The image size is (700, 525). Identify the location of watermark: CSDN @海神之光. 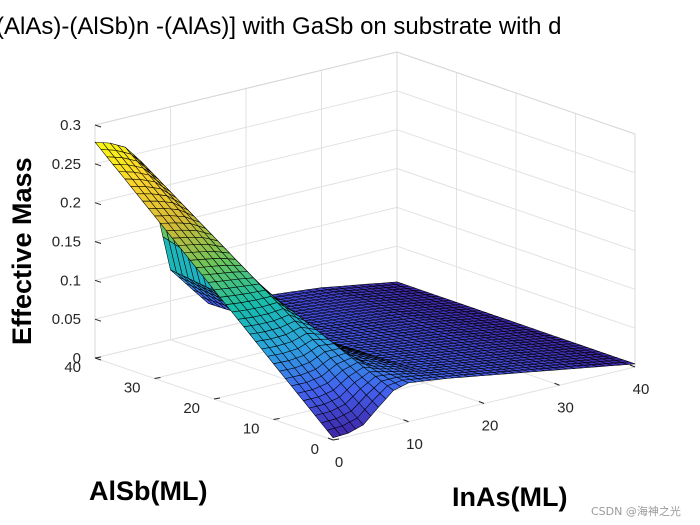
(636, 511).